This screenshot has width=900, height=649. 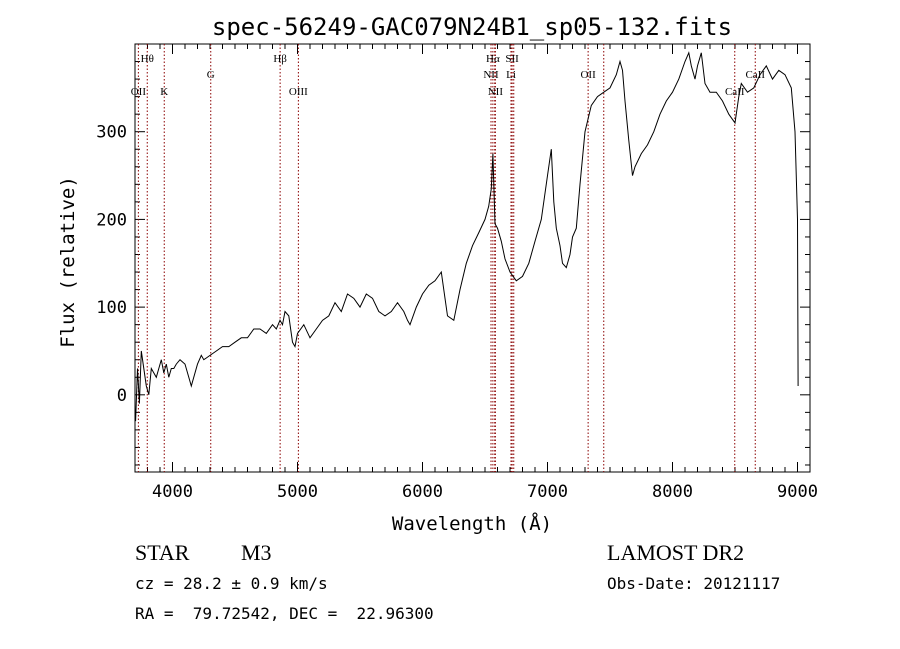 I want to click on line-label: K, so click(x=164, y=92).